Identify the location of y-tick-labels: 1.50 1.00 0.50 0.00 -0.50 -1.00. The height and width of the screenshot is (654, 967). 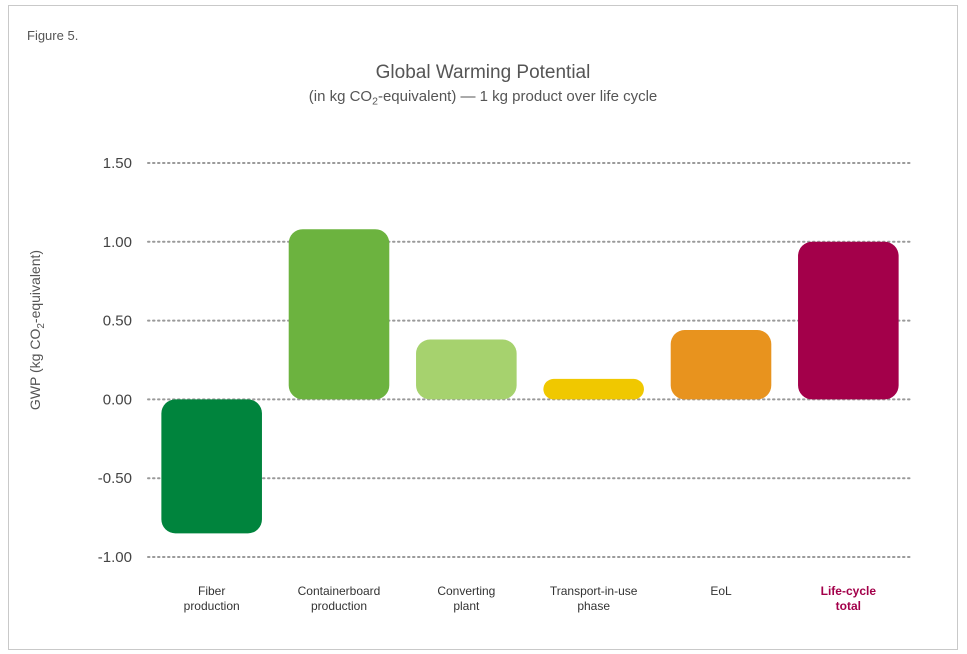
(115, 360).